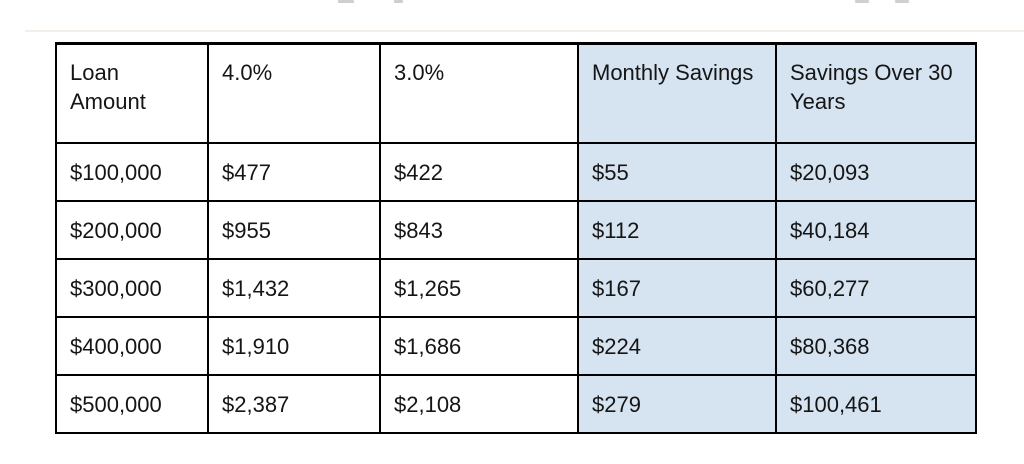 This screenshot has width=1024, height=464. What do you see at coordinates (479, 172) in the screenshot?
I see `cell-payment-3-percent: $422` at bounding box center [479, 172].